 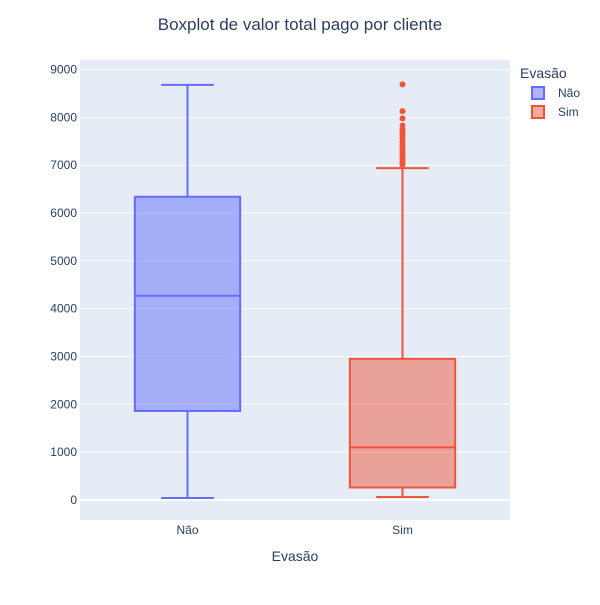 I want to click on x-tick-label: Não, so click(x=187, y=530).